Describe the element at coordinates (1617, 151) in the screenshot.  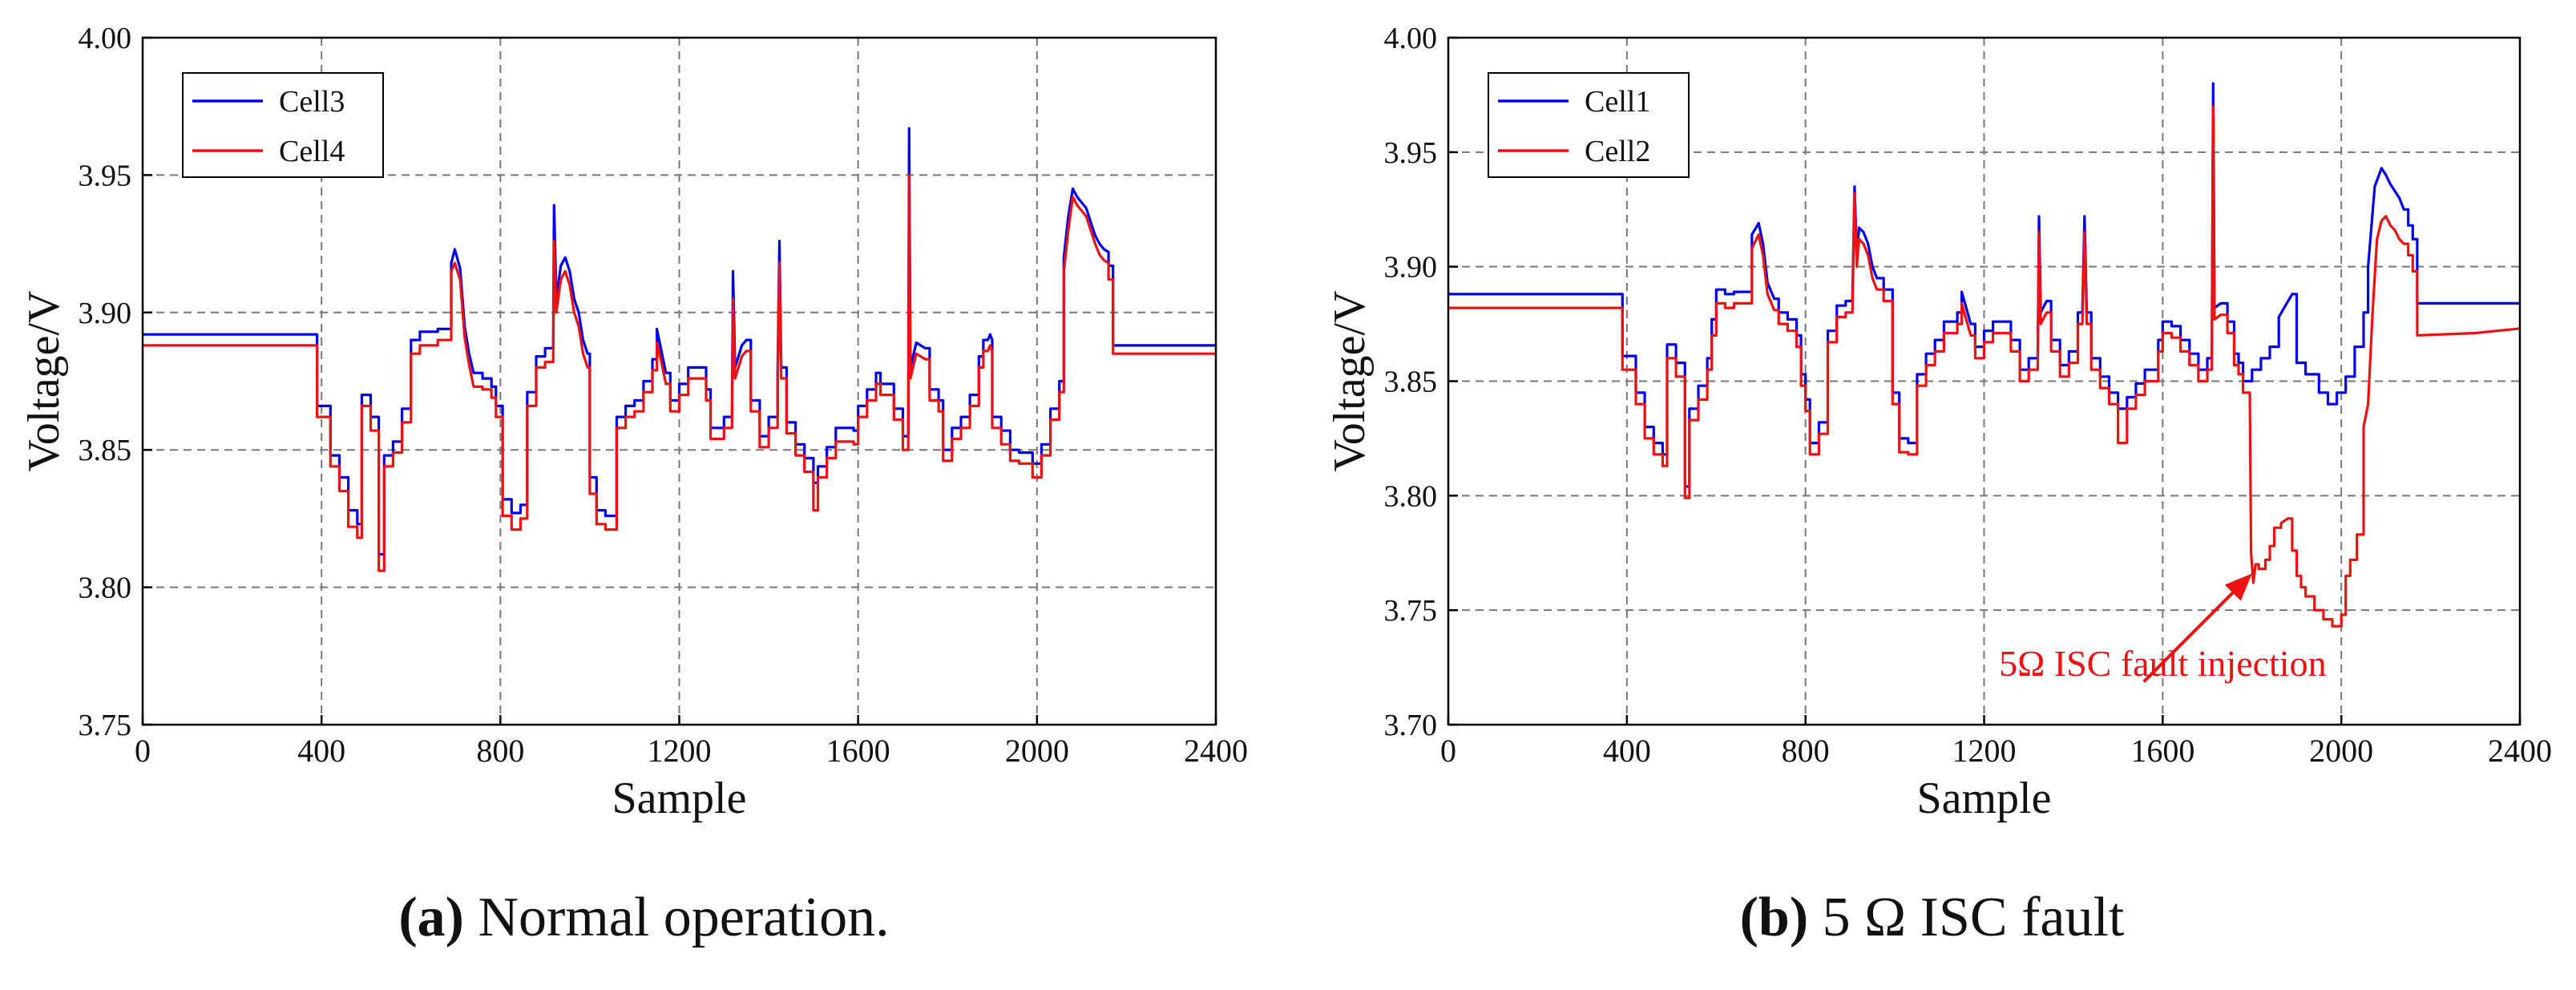
I see `legend-label-cell2: Cell2` at that location.